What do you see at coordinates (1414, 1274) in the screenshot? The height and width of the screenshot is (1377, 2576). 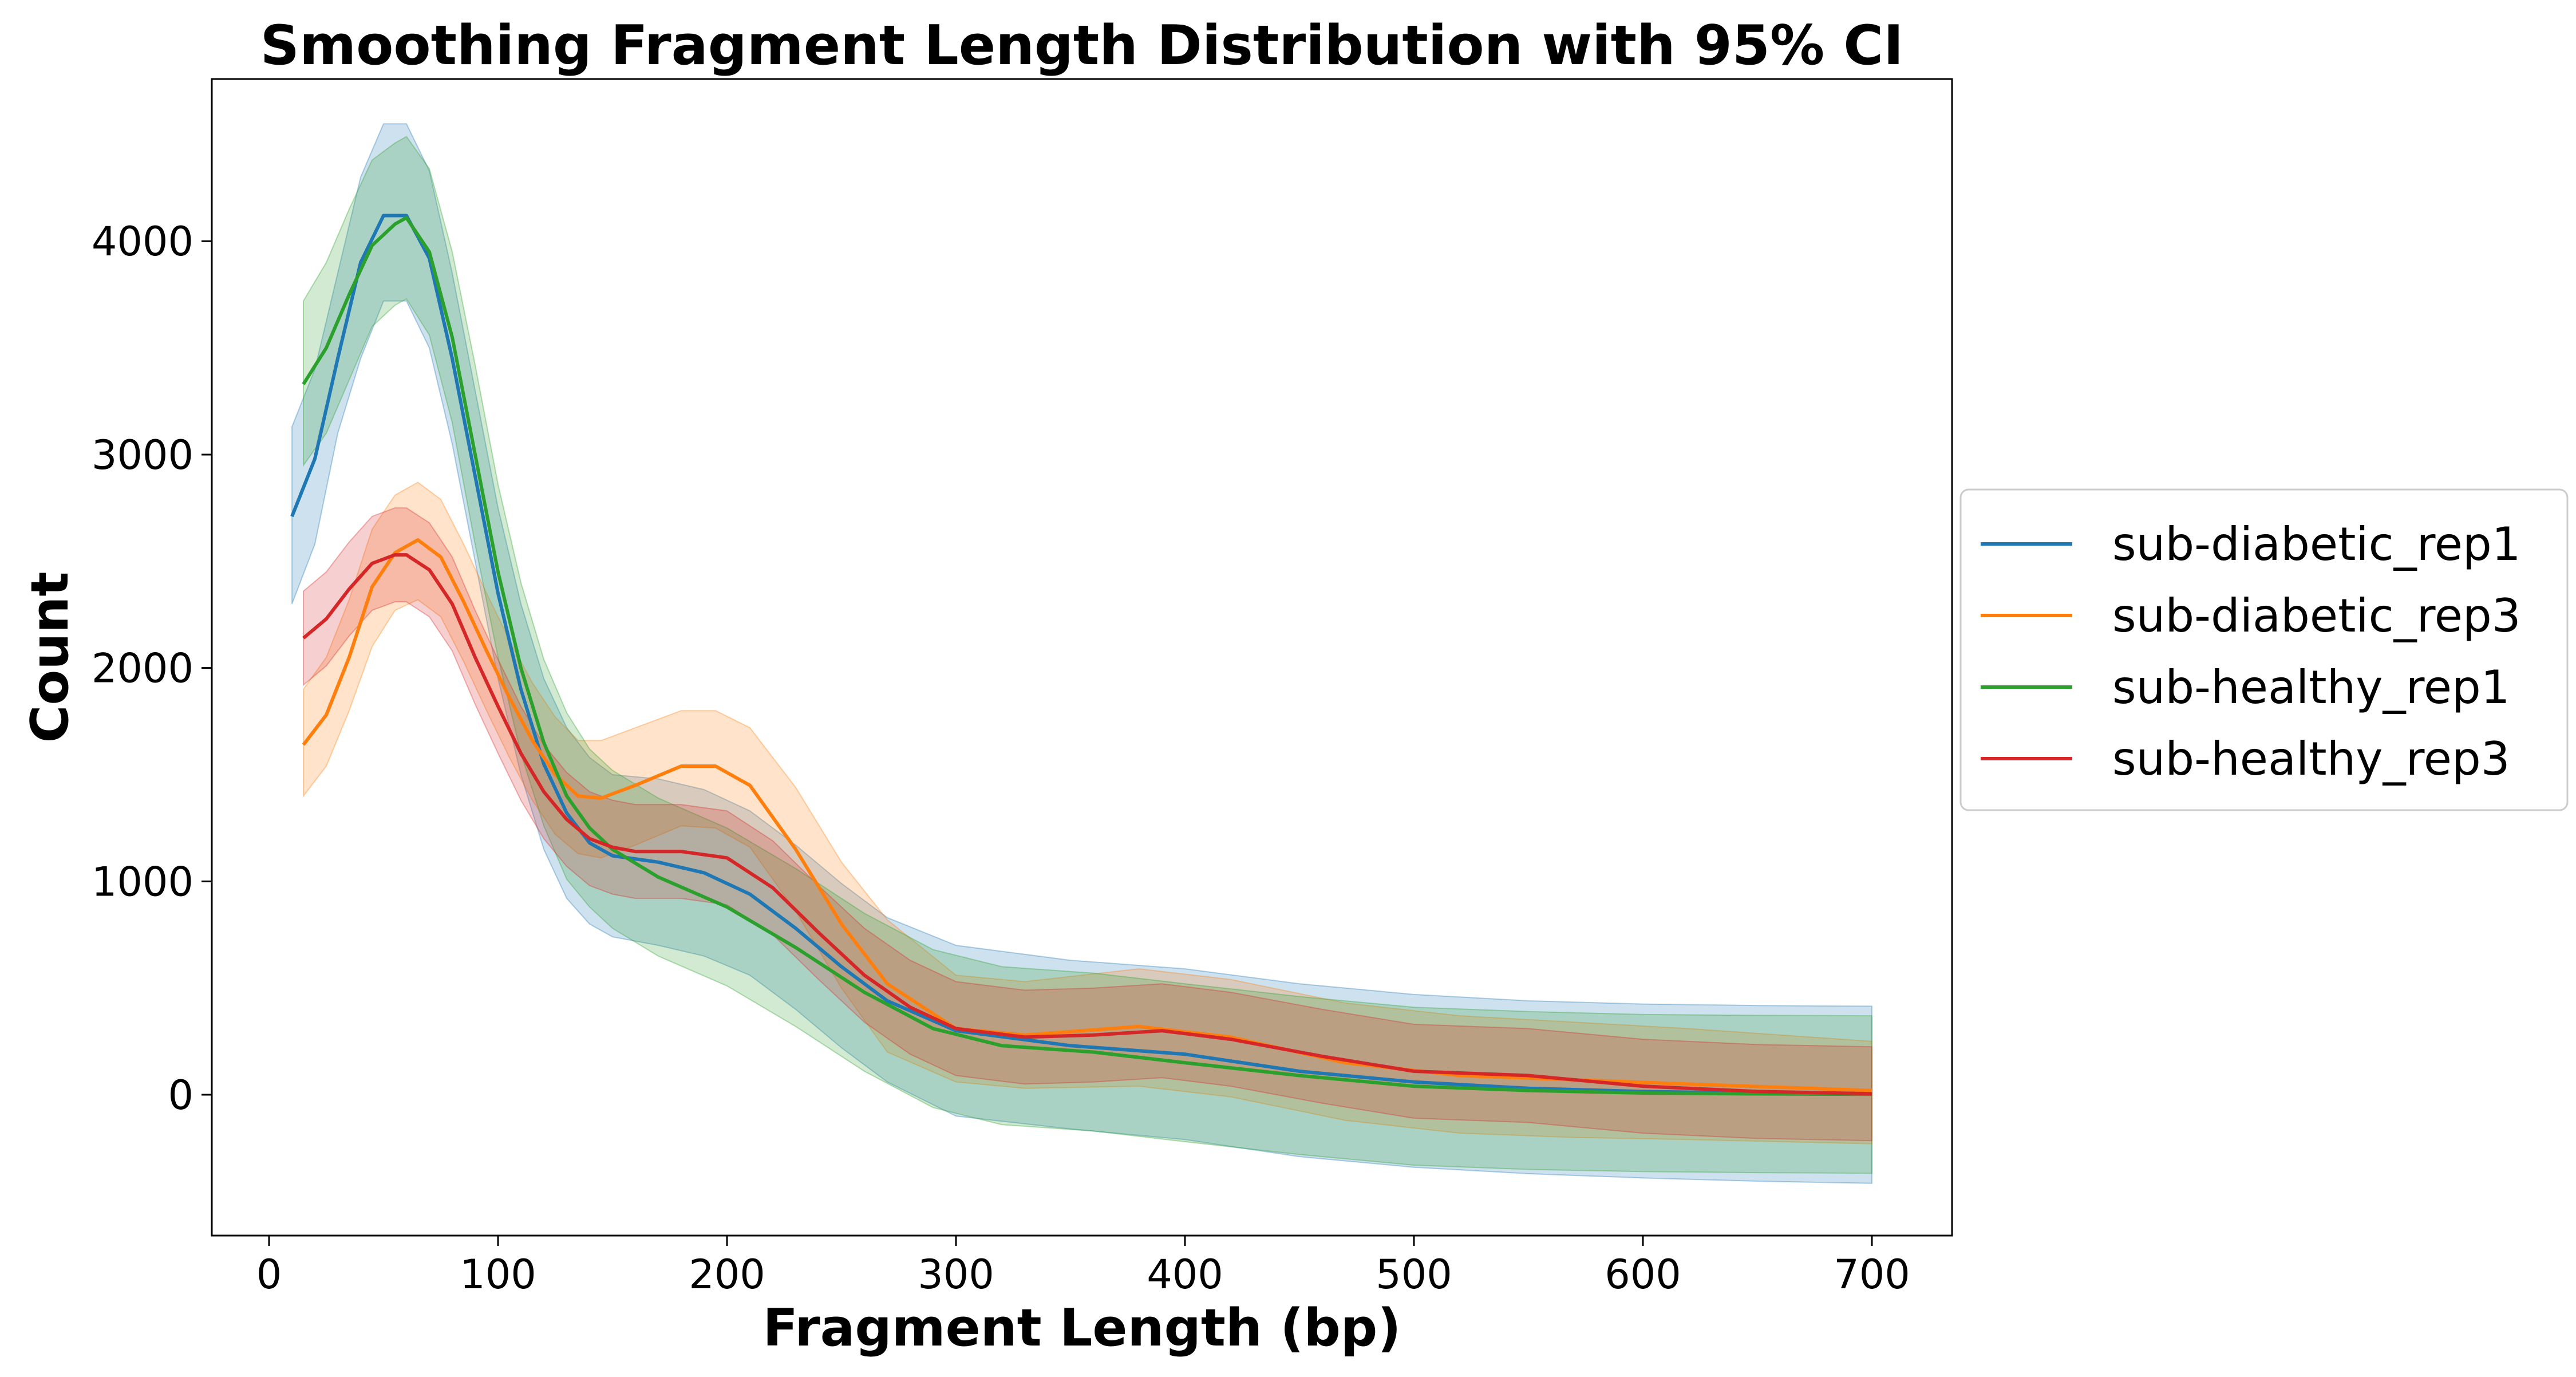 I see `x-tick-label: 500` at bounding box center [1414, 1274].